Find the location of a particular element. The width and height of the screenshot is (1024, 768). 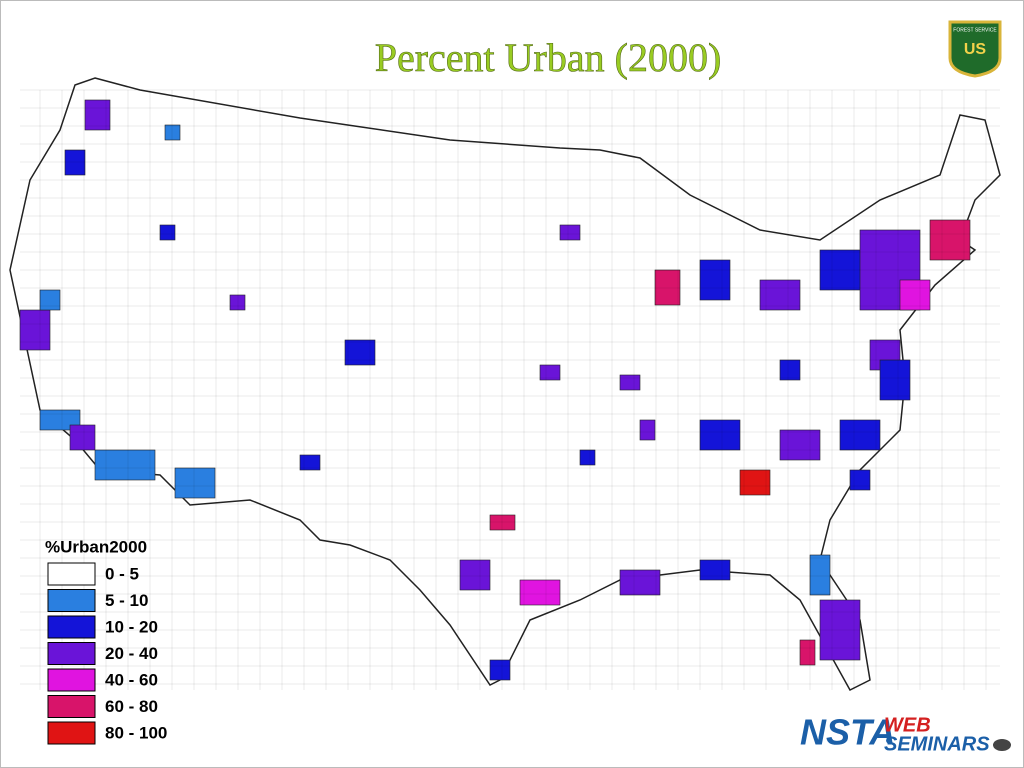

badge-shield is located at coordinates (975, 49).